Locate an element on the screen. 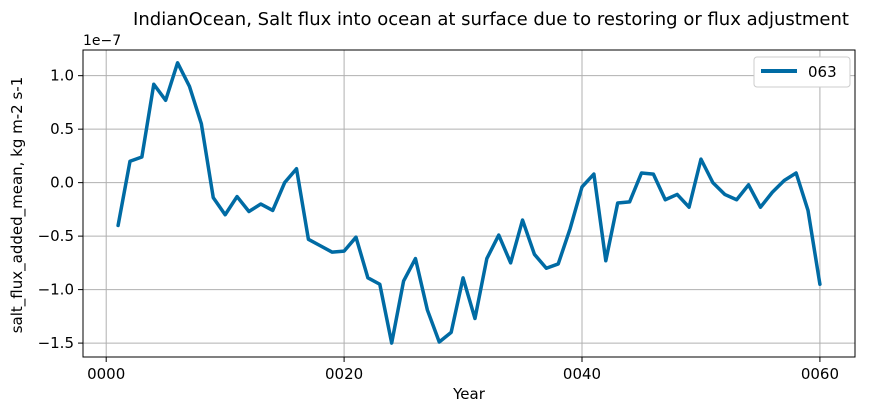 The height and width of the screenshot is (412, 878). y-tick-label: −1.0 is located at coordinates (56, 290).